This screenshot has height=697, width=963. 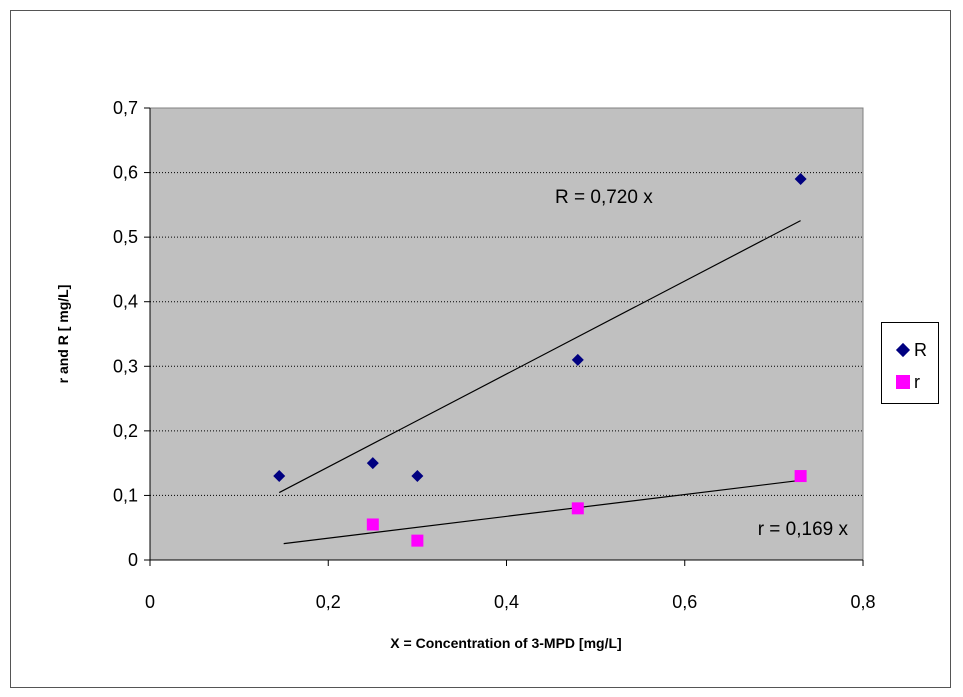 What do you see at coordinates (920, 349) in the screenshot?
I see `legend-label-R: R` at bounding box center [920, 349].